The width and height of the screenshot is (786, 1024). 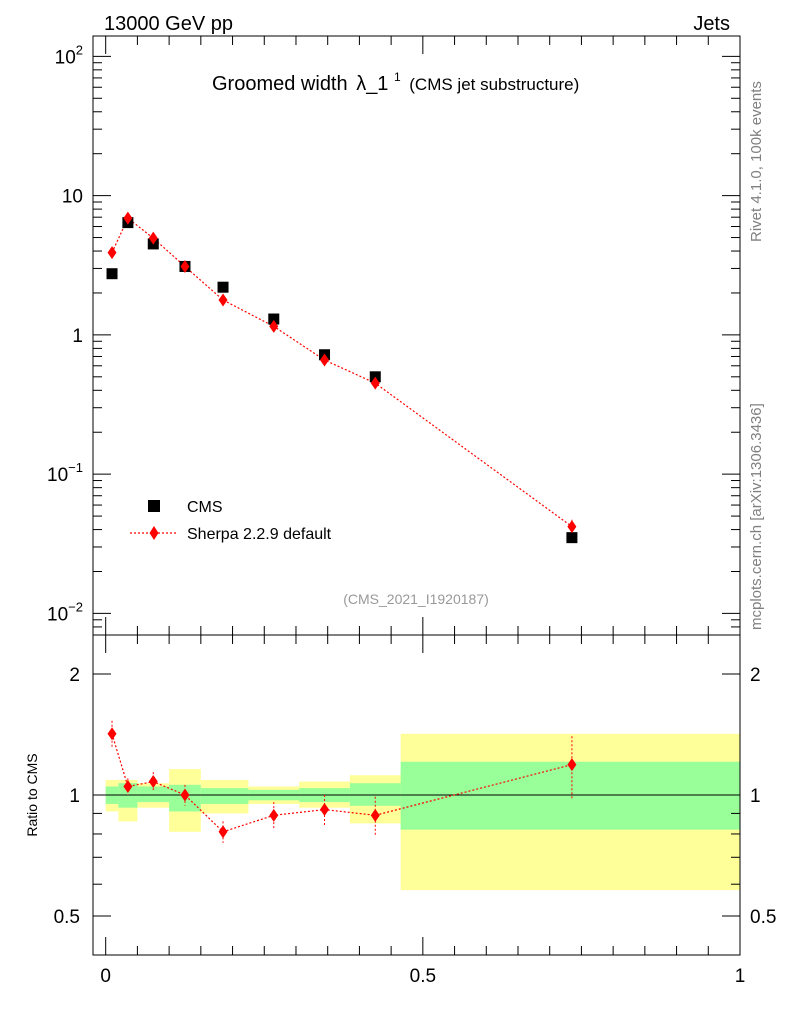 I want to click on legend-cms-label: CMS, so click(x=205, y=507).